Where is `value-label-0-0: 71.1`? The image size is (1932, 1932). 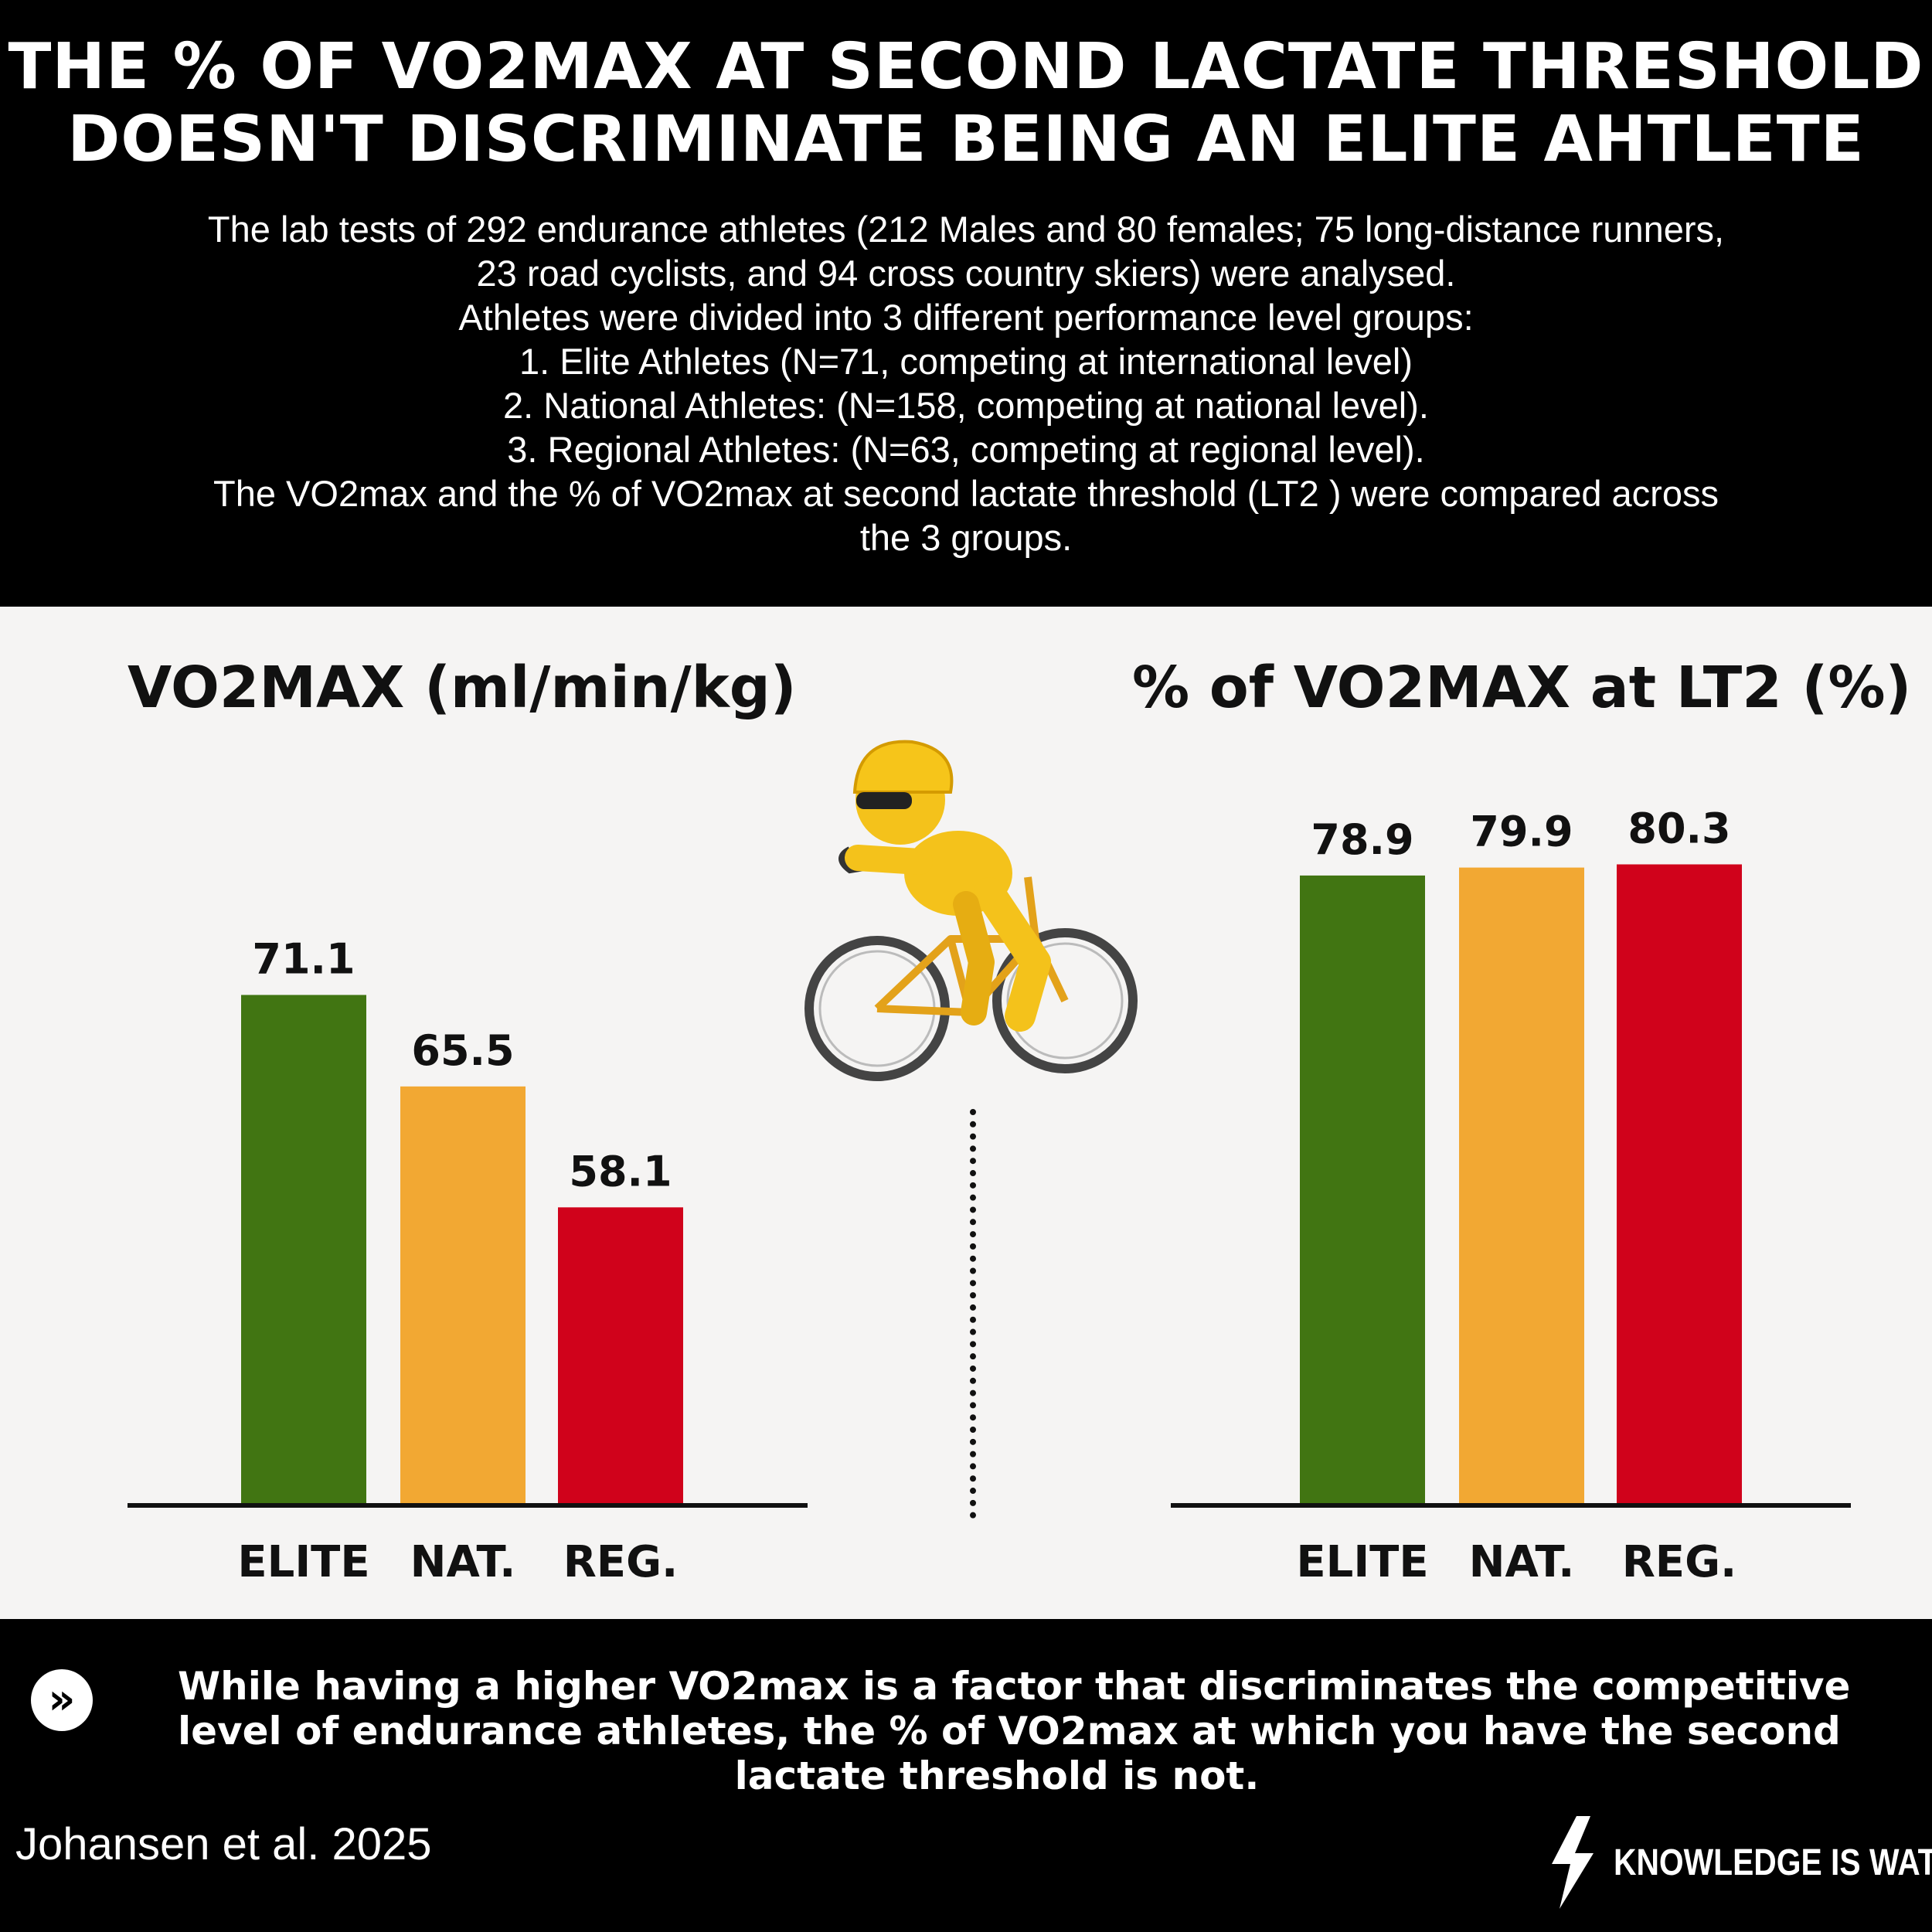 value-label-0-0: 71.1 is located at coordinates (303, 958).